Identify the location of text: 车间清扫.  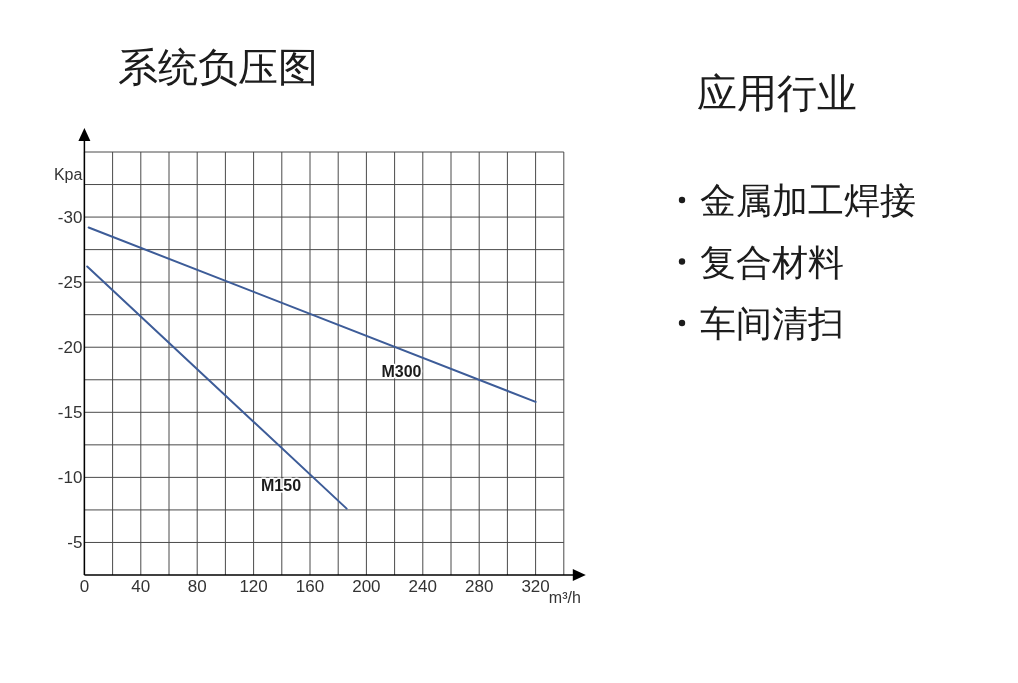
(772, 323).